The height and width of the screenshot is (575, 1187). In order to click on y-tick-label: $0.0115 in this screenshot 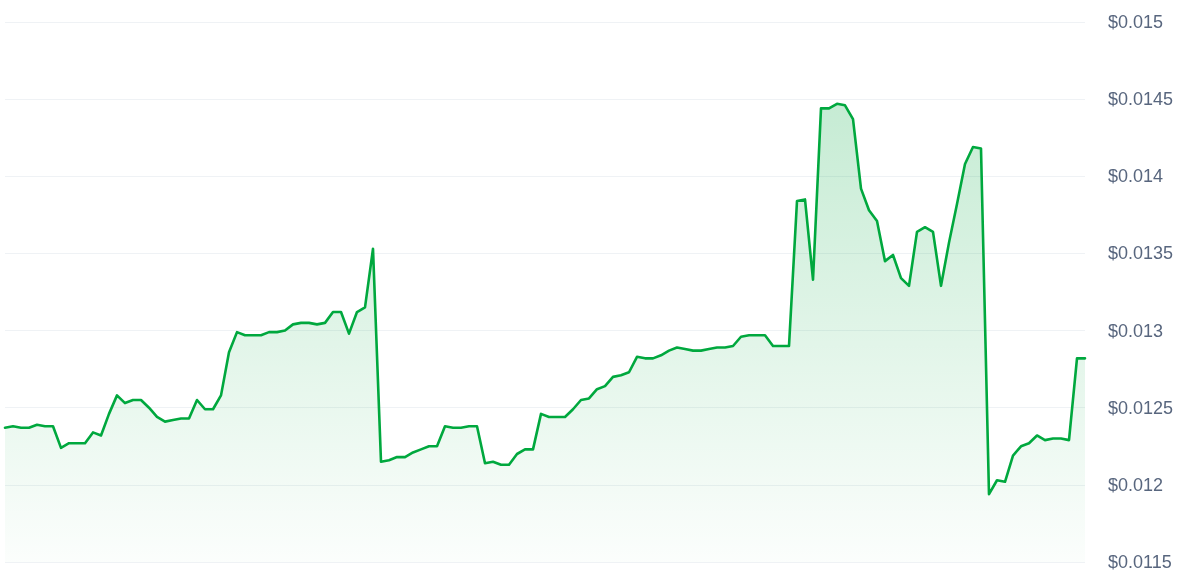, I will do `click(1140, 562)`.